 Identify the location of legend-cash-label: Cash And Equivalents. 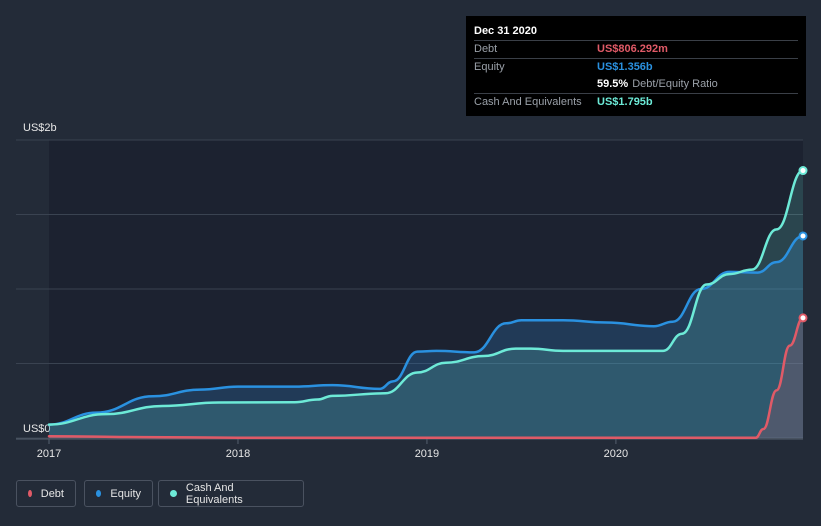
(214, 493).